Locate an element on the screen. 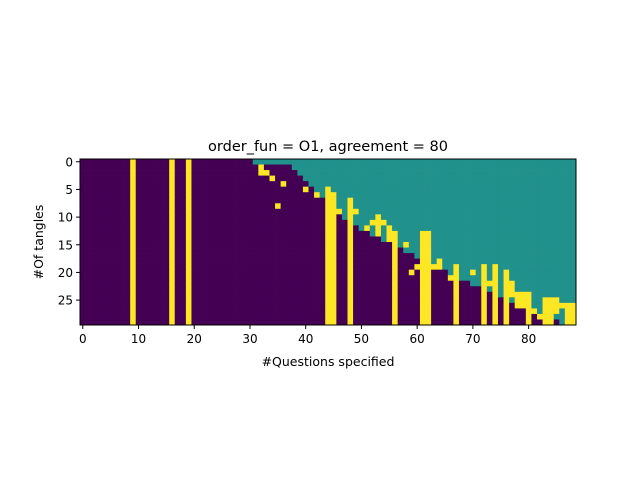 This screenshot has width=640, height=484. y-tick-label: 15 is located at coordinates (65, 245).